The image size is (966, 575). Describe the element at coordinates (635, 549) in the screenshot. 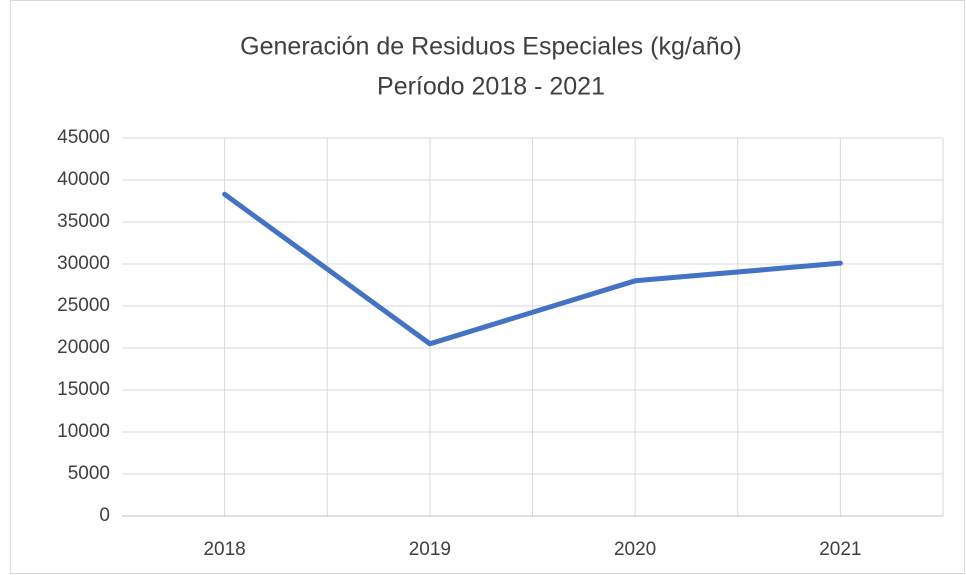

I see `x-tick-label: 2020` at that location.